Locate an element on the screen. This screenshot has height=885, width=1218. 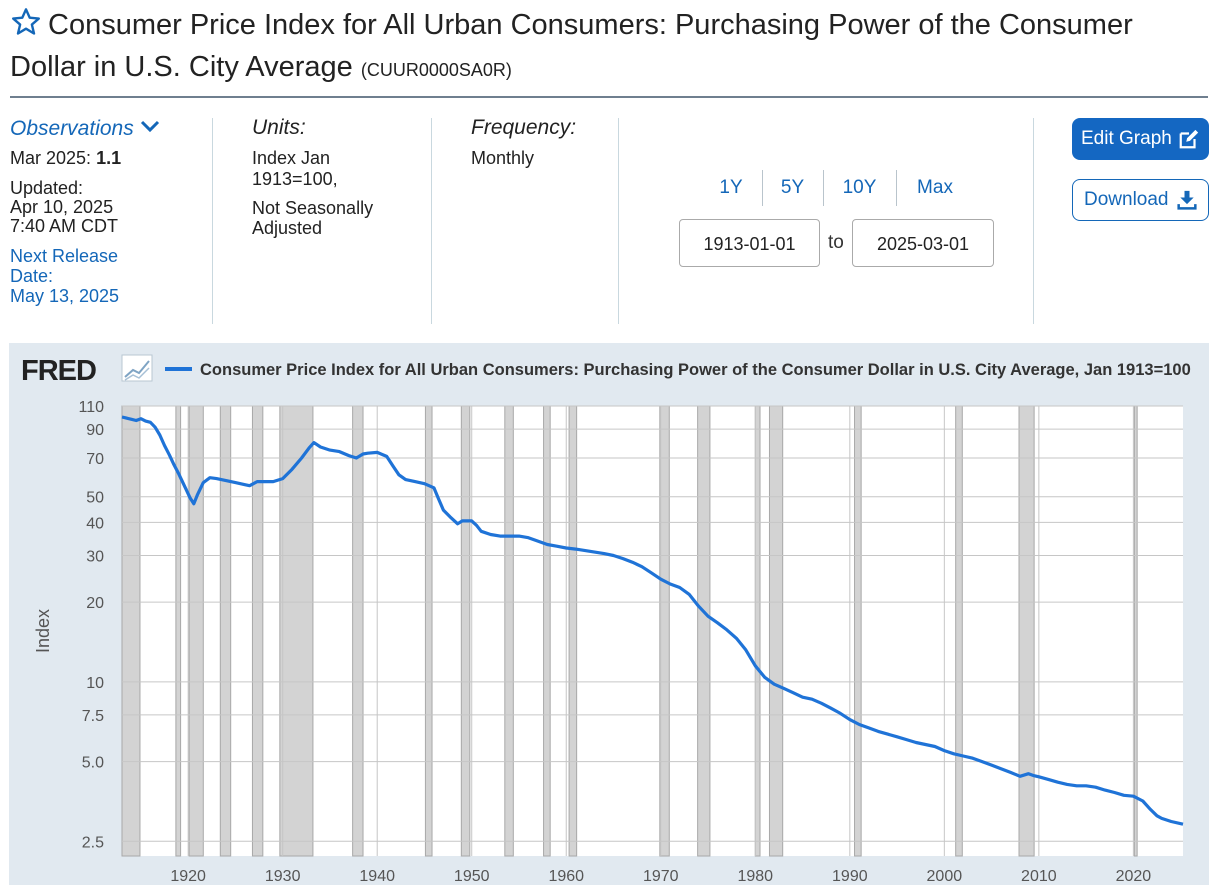
chevron-down-icon is located at coordinates (149, 126).